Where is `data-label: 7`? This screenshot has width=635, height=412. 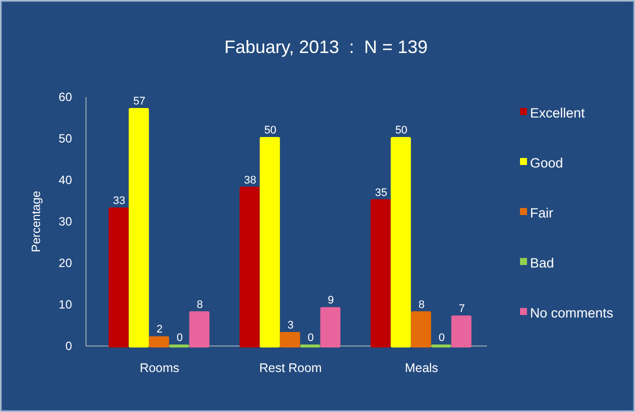
data-label: 7 is located at coordinates (461, 308).